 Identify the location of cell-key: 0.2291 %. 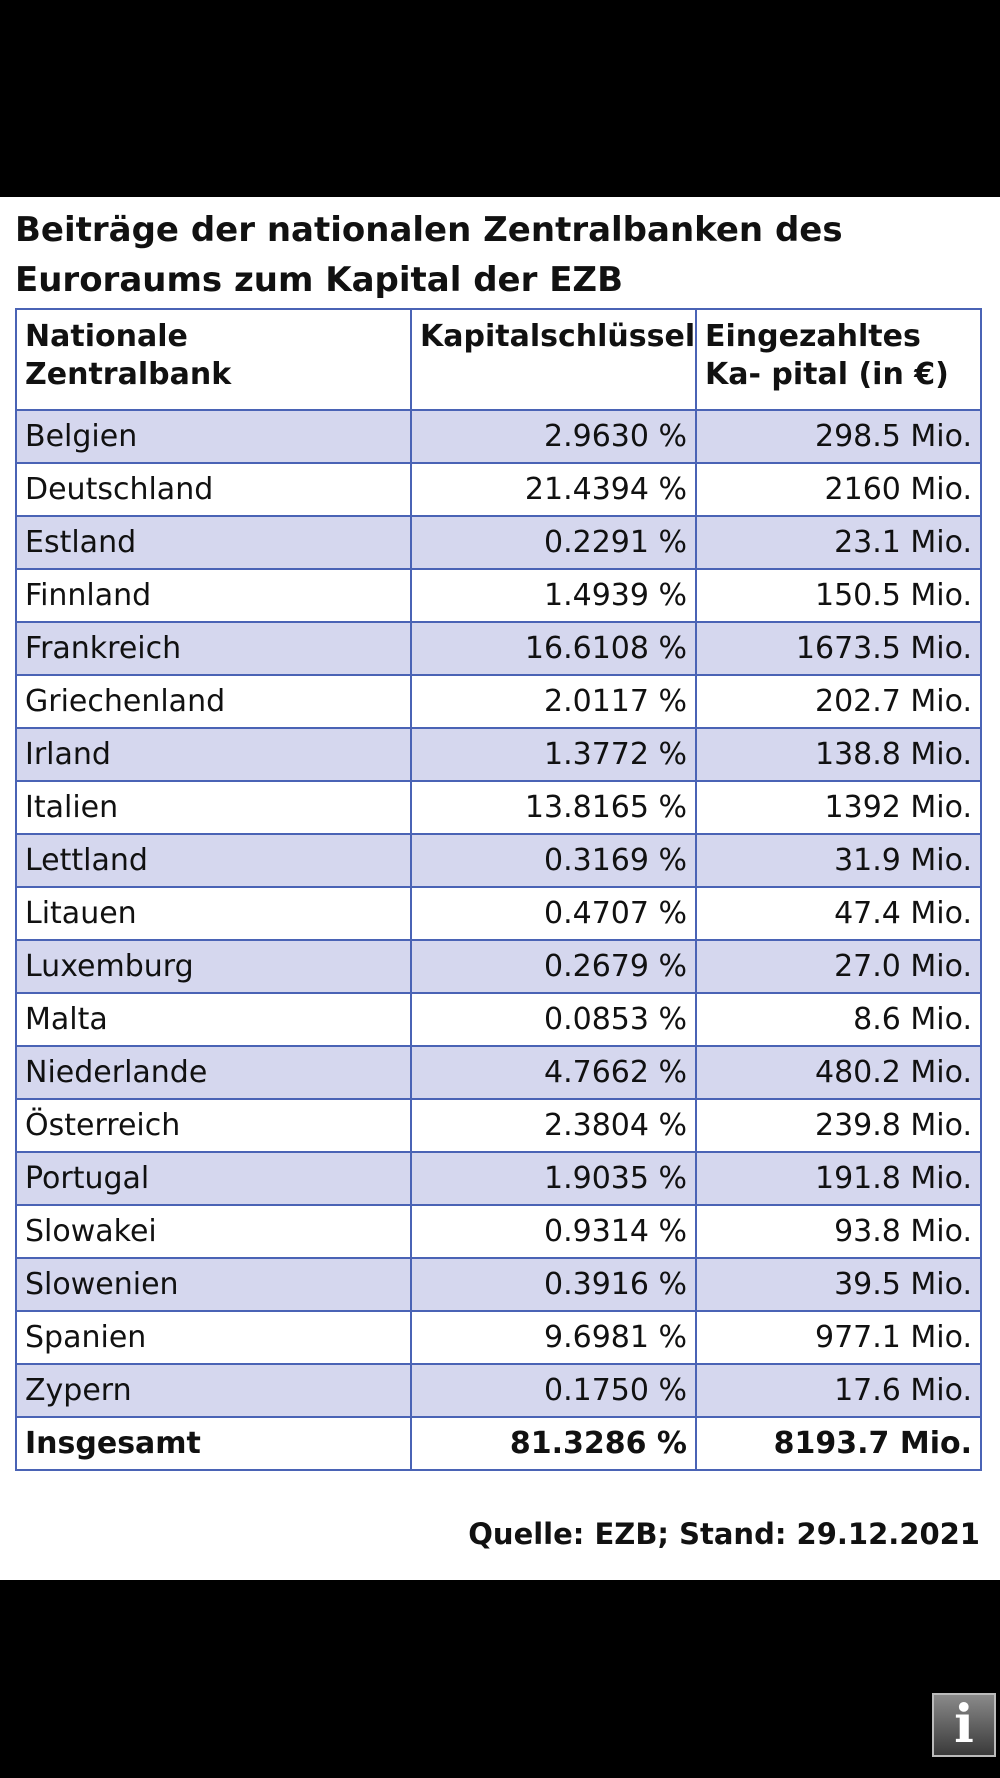
(553, 542).